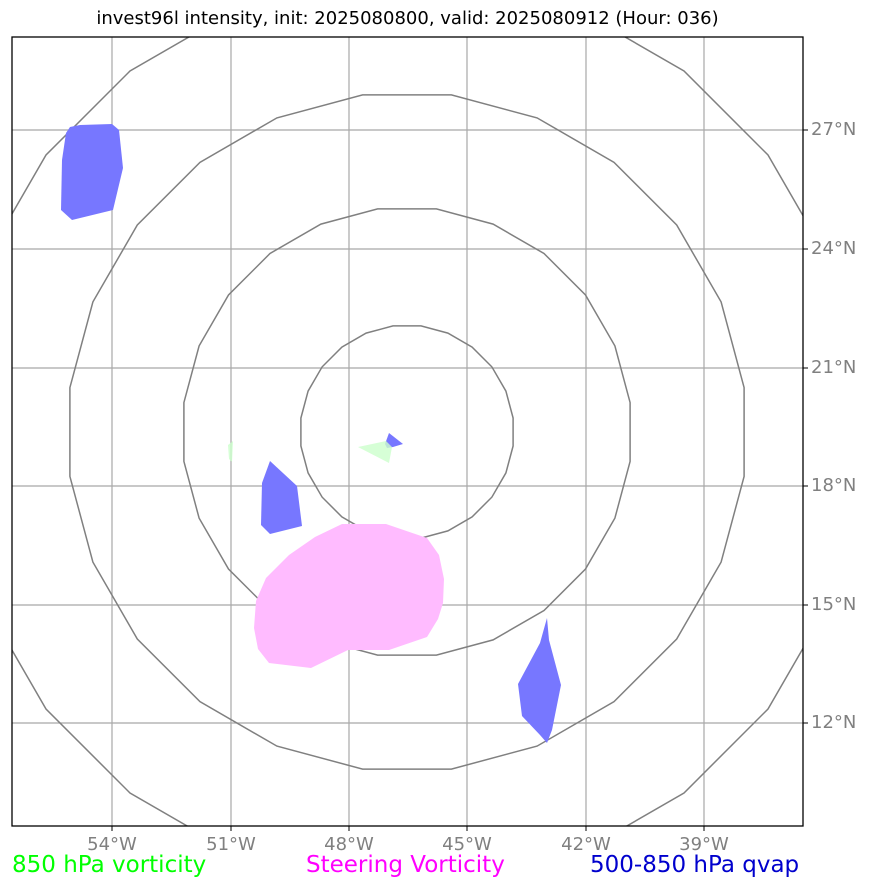 The image size is (873, 891). Describe the element at coordinates (586, 844) in the screenshot. I see `lon-label-42w: 42°W` at that location.